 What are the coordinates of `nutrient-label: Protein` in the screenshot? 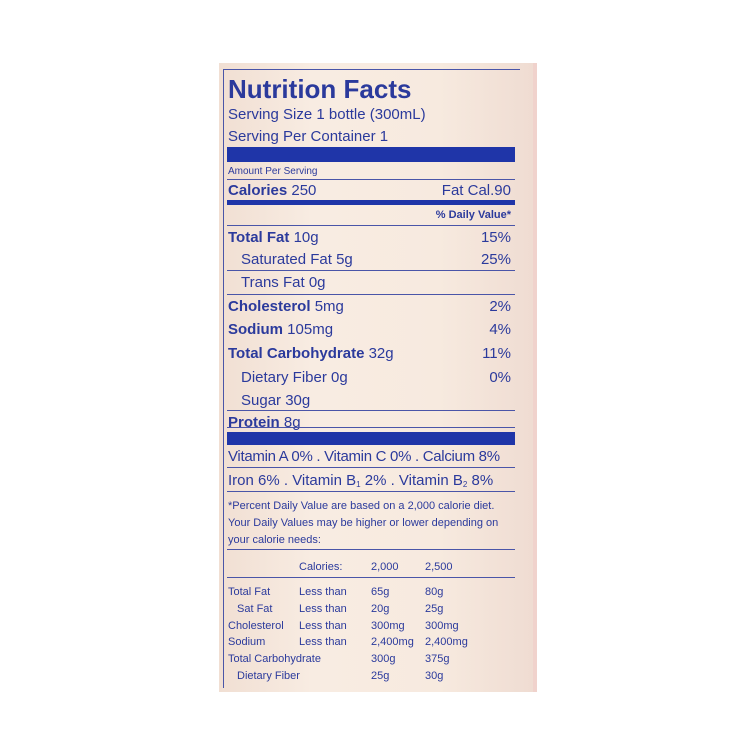 It's located at (254, 422).